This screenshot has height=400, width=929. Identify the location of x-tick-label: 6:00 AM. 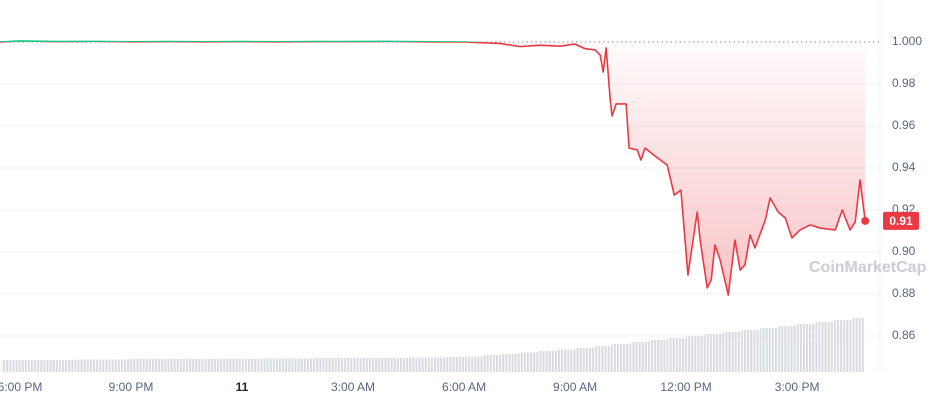
(464, 387).